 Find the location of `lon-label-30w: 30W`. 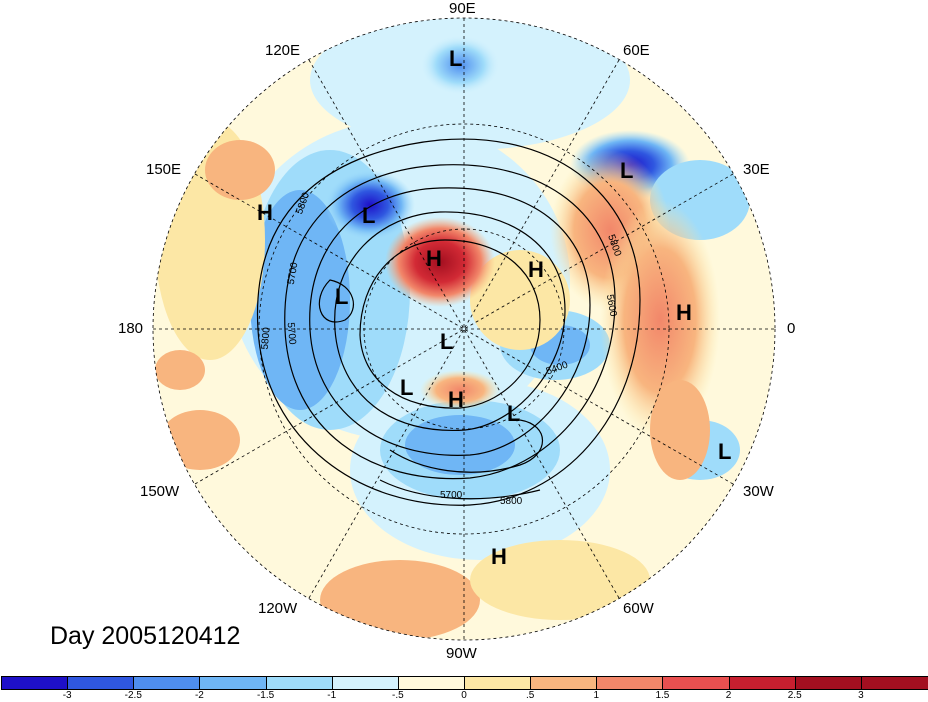

lon-label-30w: 30W is located at coordinates (758, 491).